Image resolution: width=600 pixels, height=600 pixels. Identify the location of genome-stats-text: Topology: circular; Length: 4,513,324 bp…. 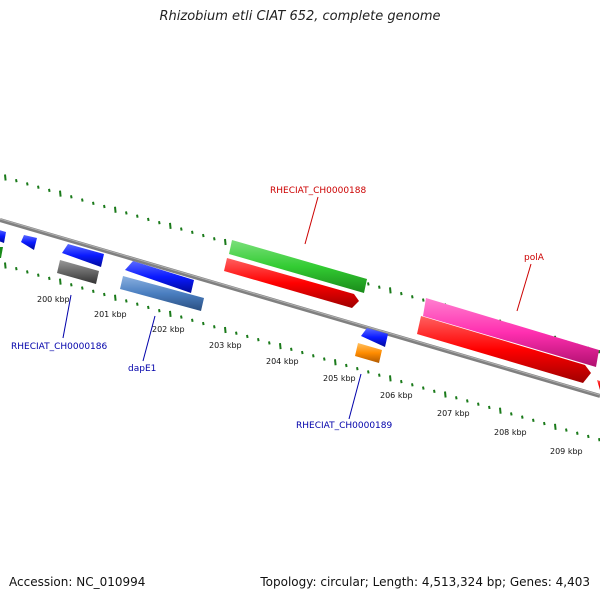
(425, 582).